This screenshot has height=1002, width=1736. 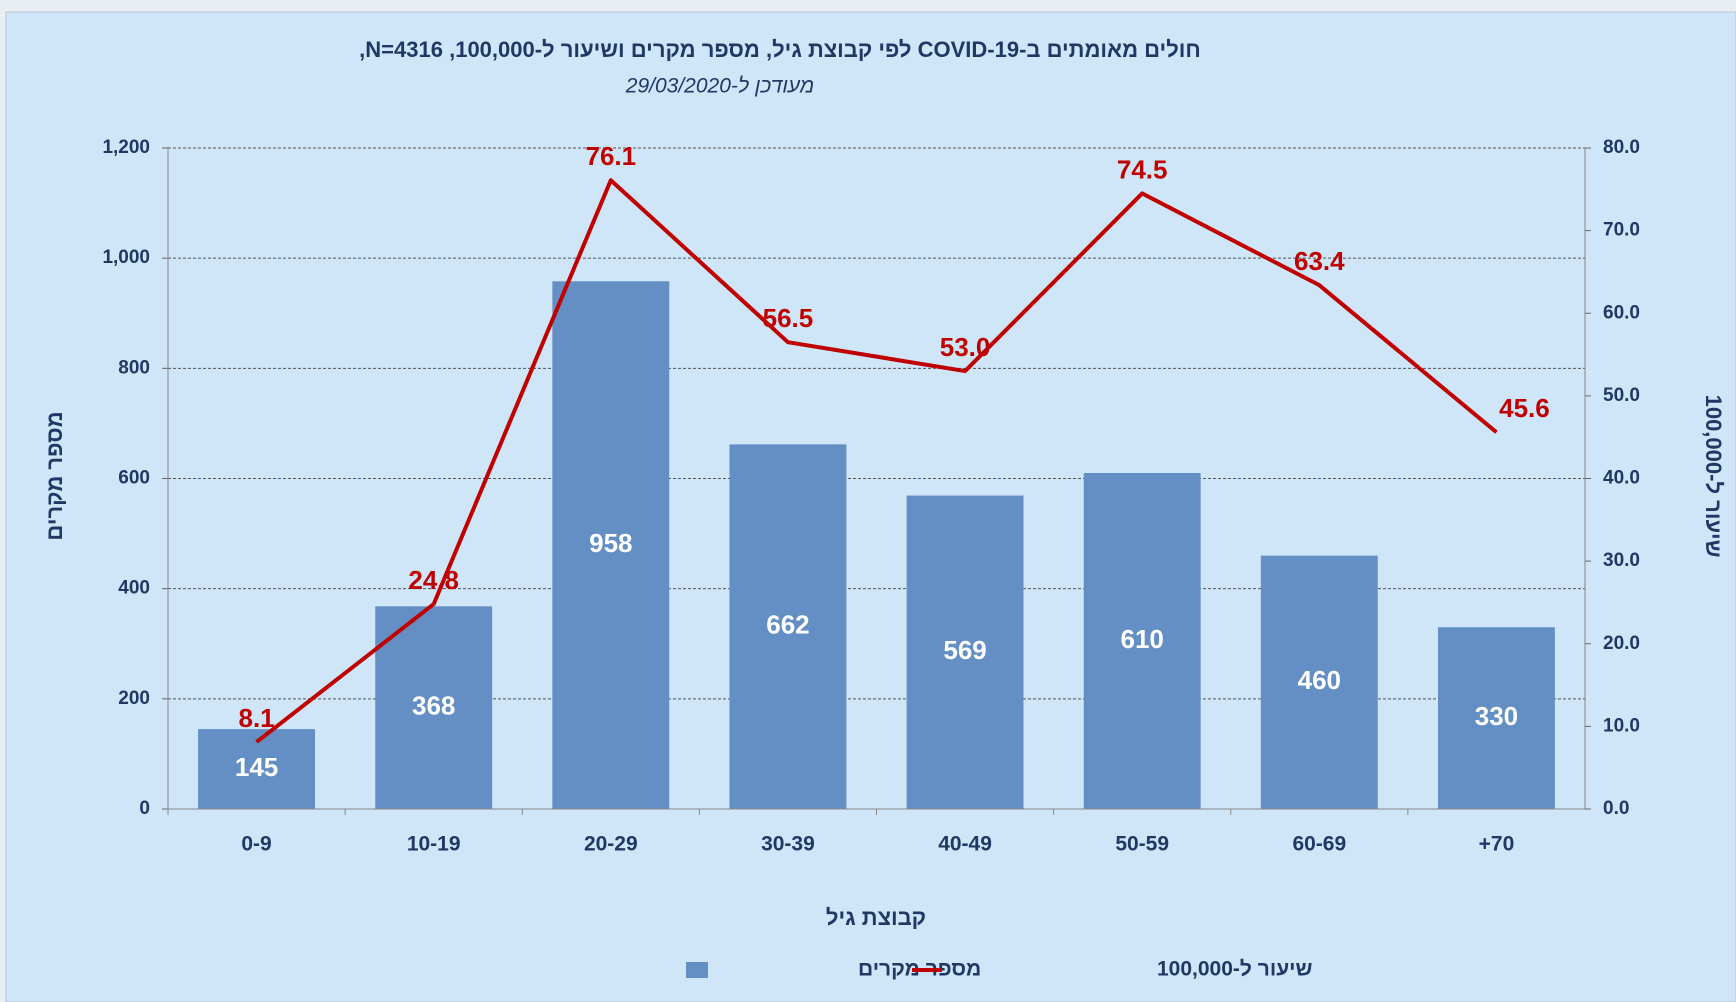 I want to click on bar-value-label: 958, so click(x=610, y=543).